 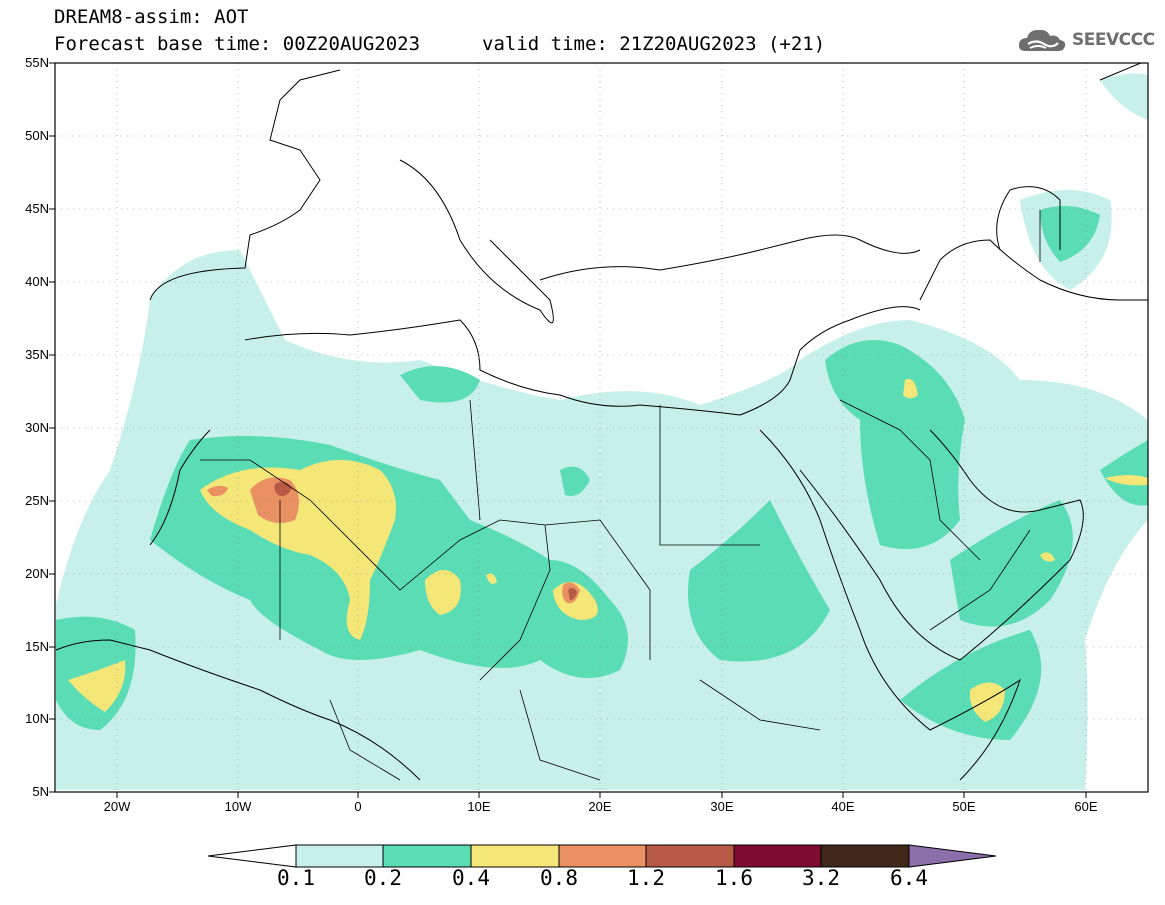 I want to click on lat-label: 40N, so click(x=37, y=281).